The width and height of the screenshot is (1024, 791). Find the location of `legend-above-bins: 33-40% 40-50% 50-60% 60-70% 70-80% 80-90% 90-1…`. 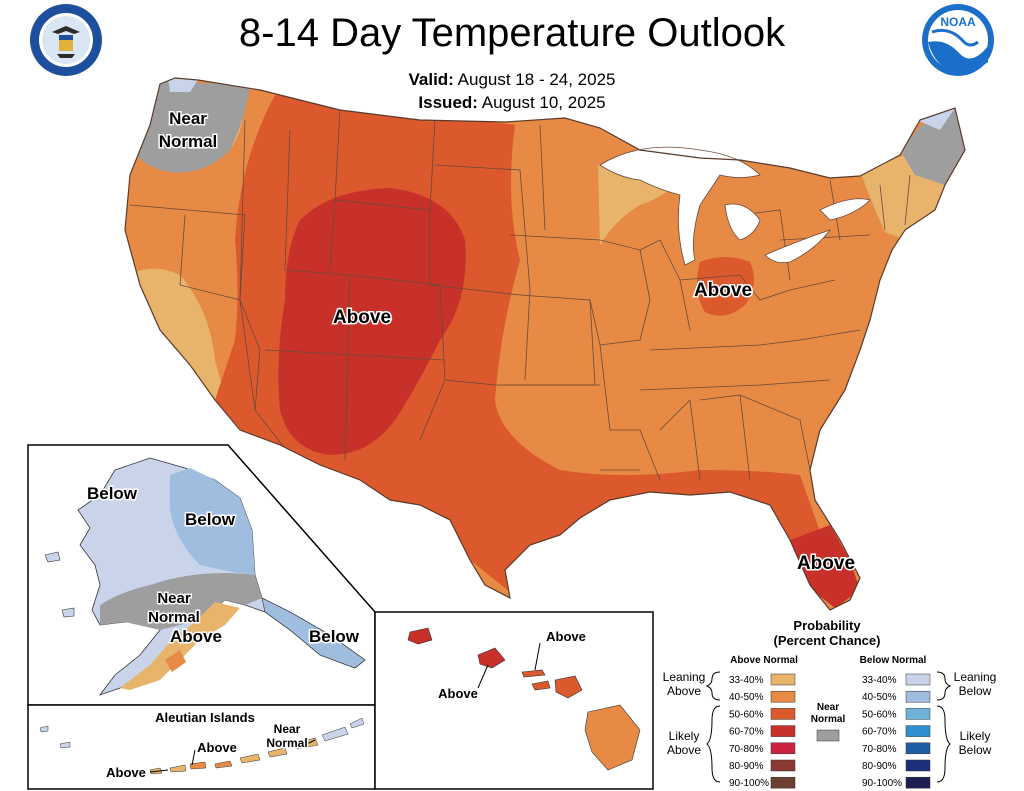

legend-above-bins: 33-40% 40-50% 50-60% 60-70% 70-80% 80-90% 90-1… is located at coordinates (762, 731).